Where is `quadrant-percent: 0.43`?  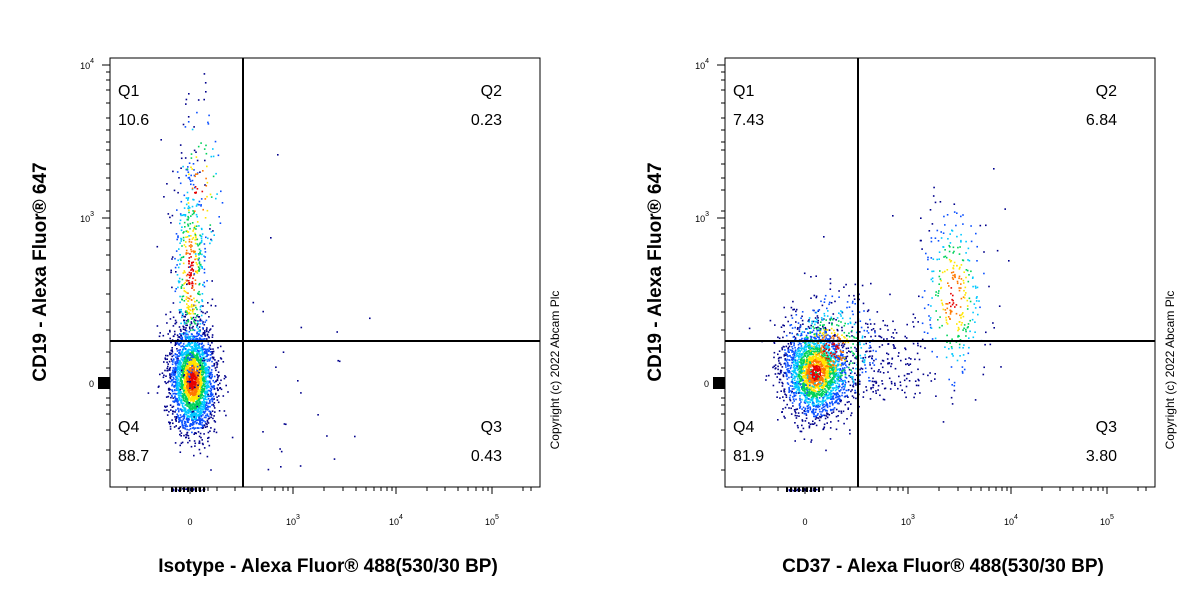 quadrant-percent: 0.43 is located at coordinates (486, 456).